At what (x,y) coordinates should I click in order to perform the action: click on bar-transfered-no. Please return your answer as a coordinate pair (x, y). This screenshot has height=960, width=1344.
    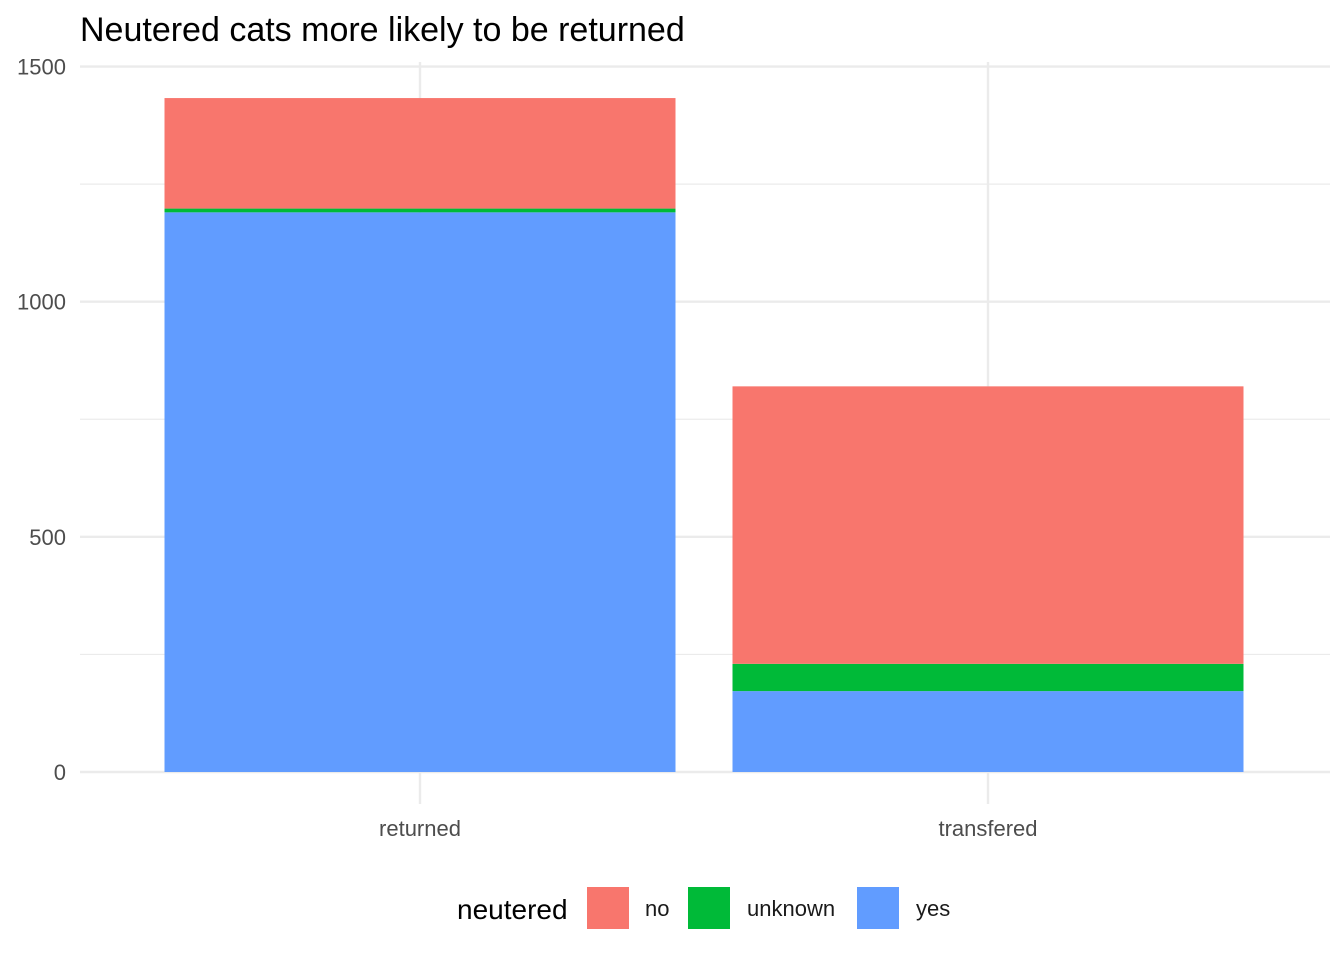
    Looking at the image, I should click on (988, 525).